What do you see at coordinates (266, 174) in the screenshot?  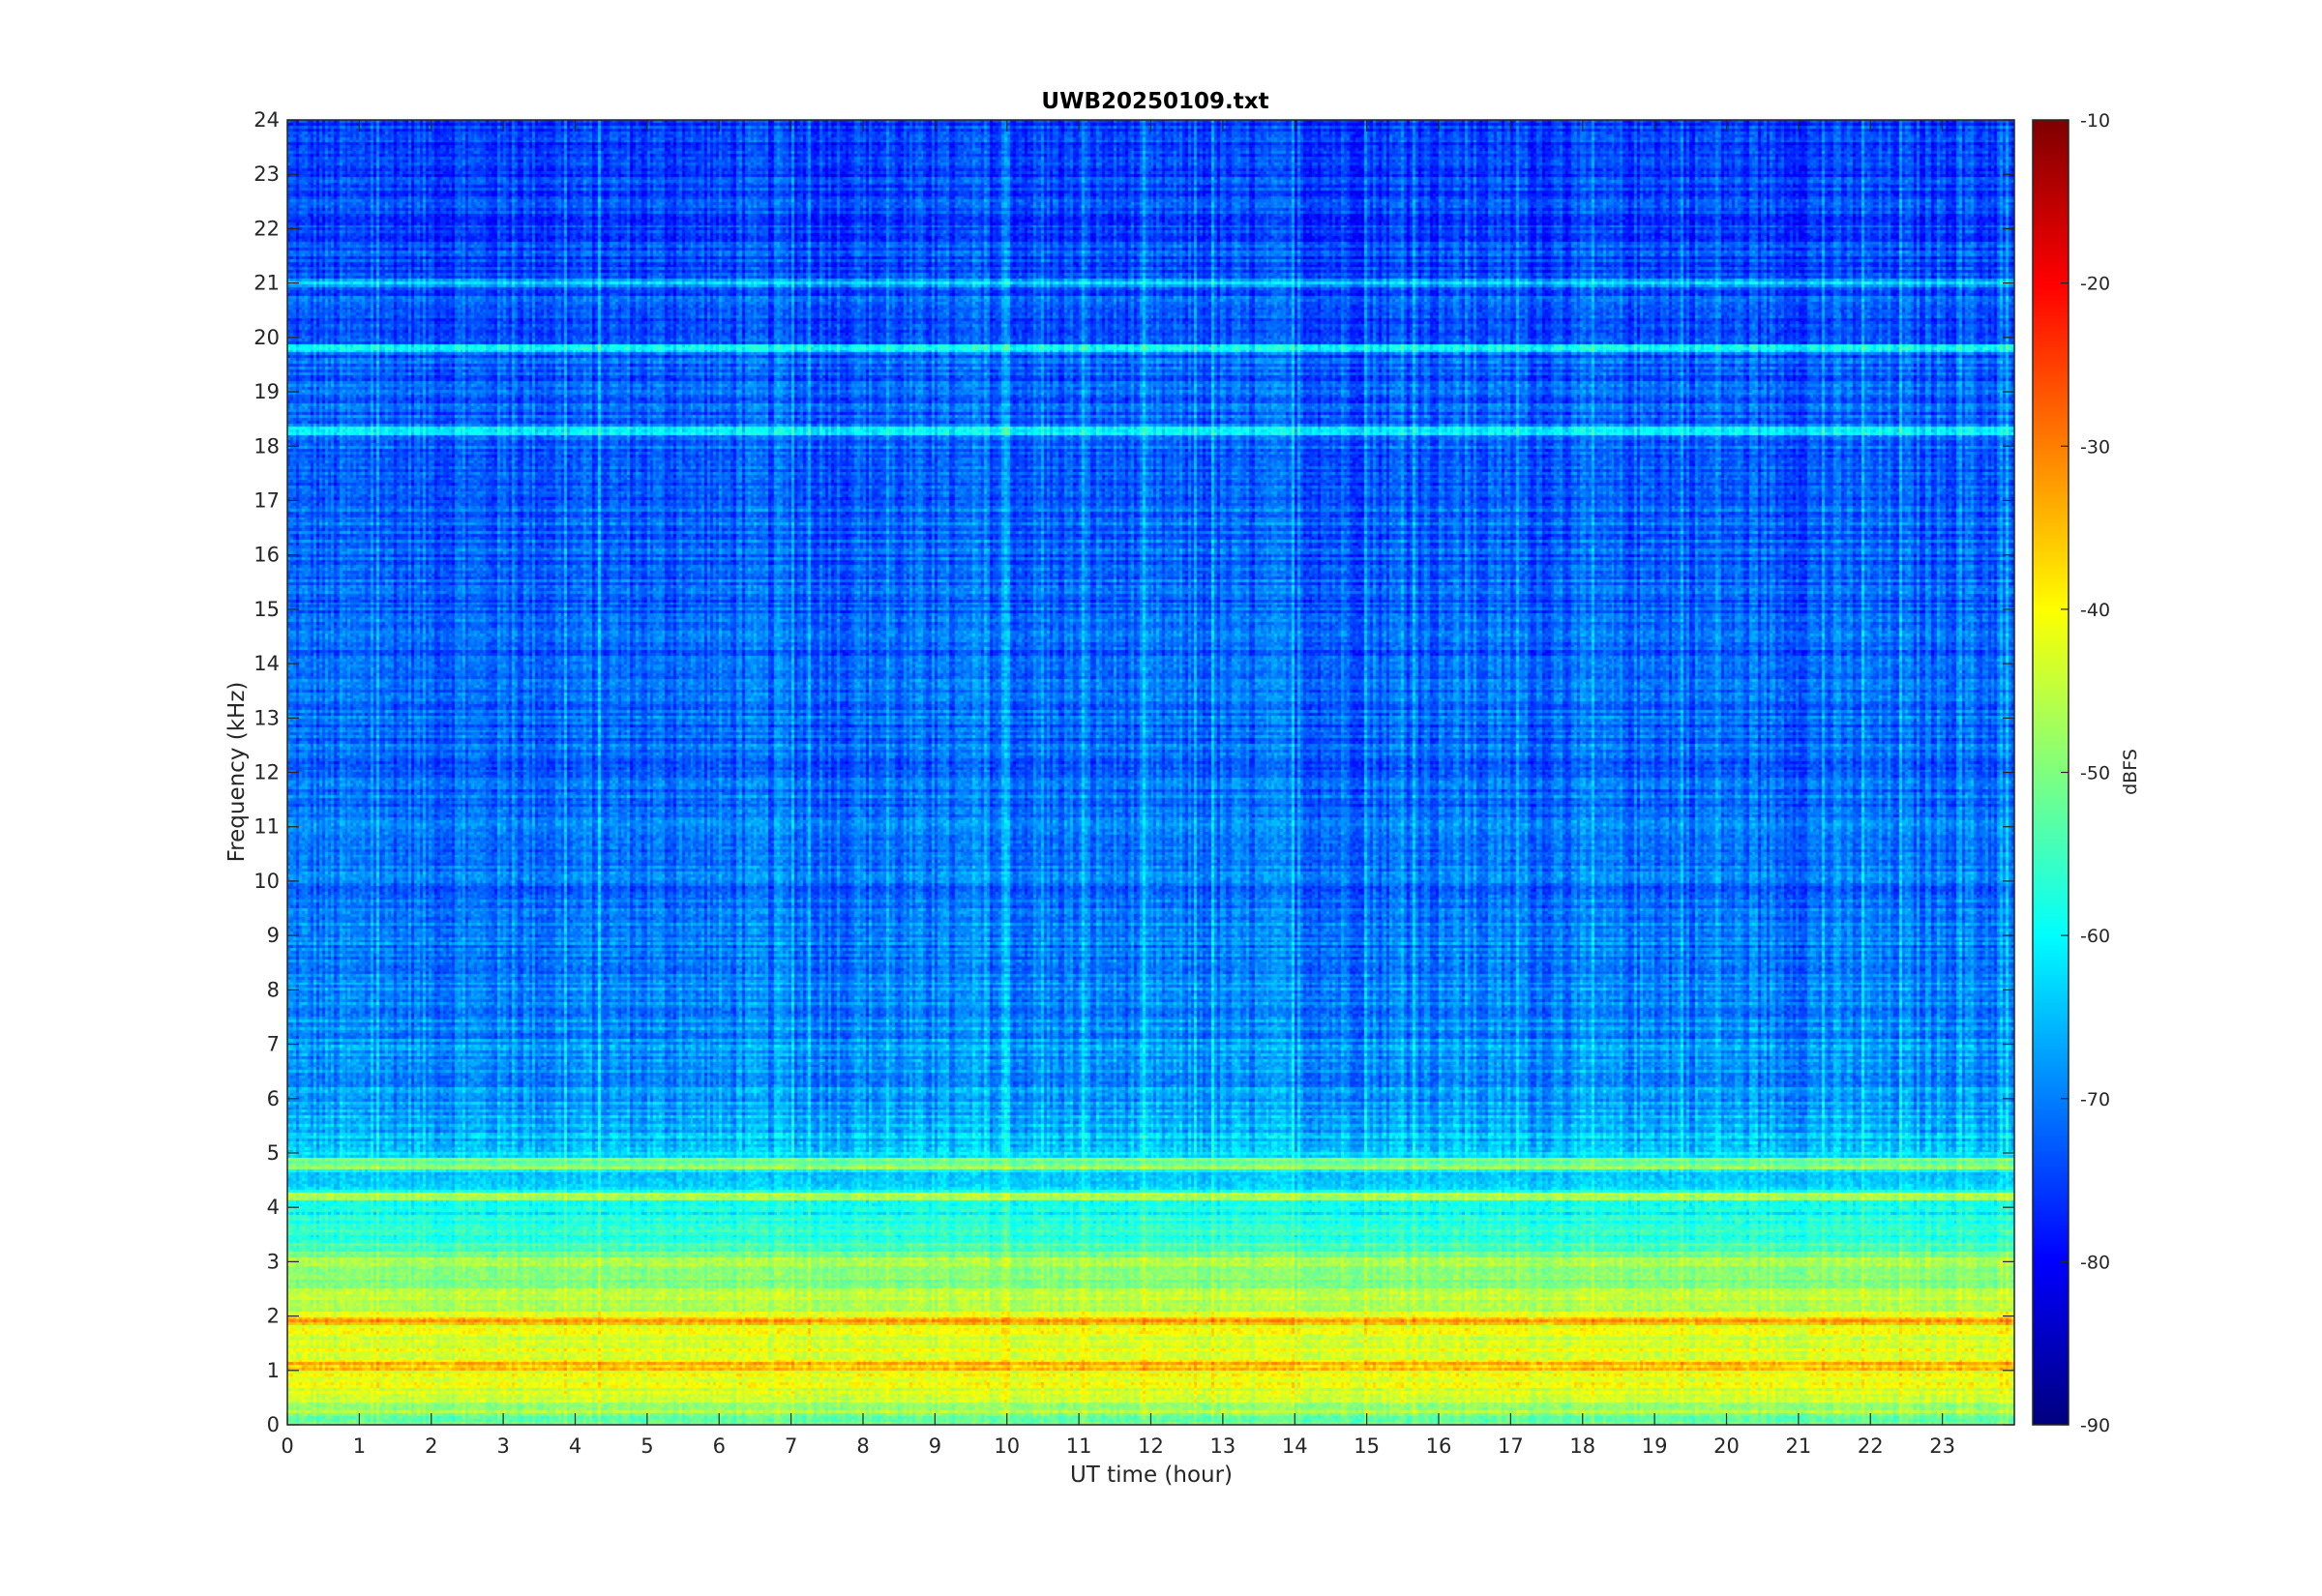 I see `y-tick-label: 23` at bounding box center [266, 174].